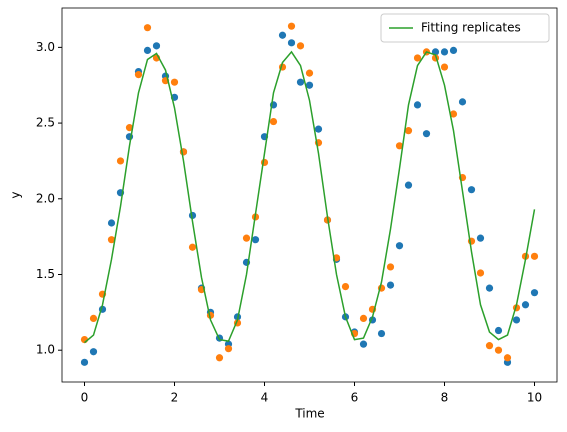 This screenshot has width=567, height=432. I want to click on legend: Fitting replicates, so click(465, 28).